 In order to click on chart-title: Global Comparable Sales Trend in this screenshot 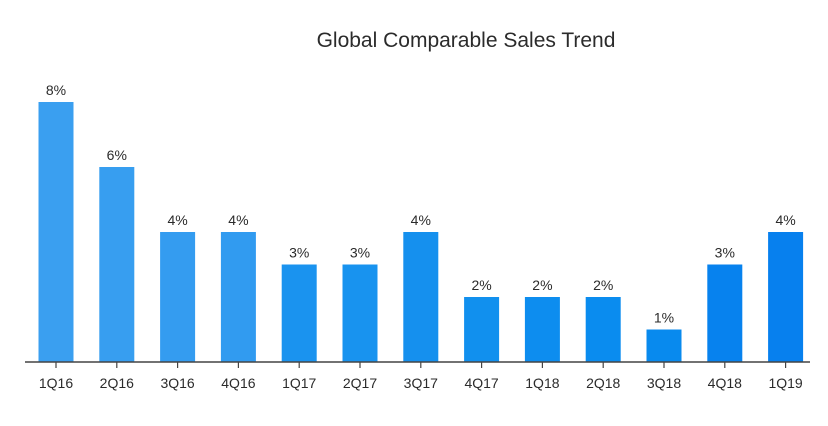, I will do `click(466, 40)`.